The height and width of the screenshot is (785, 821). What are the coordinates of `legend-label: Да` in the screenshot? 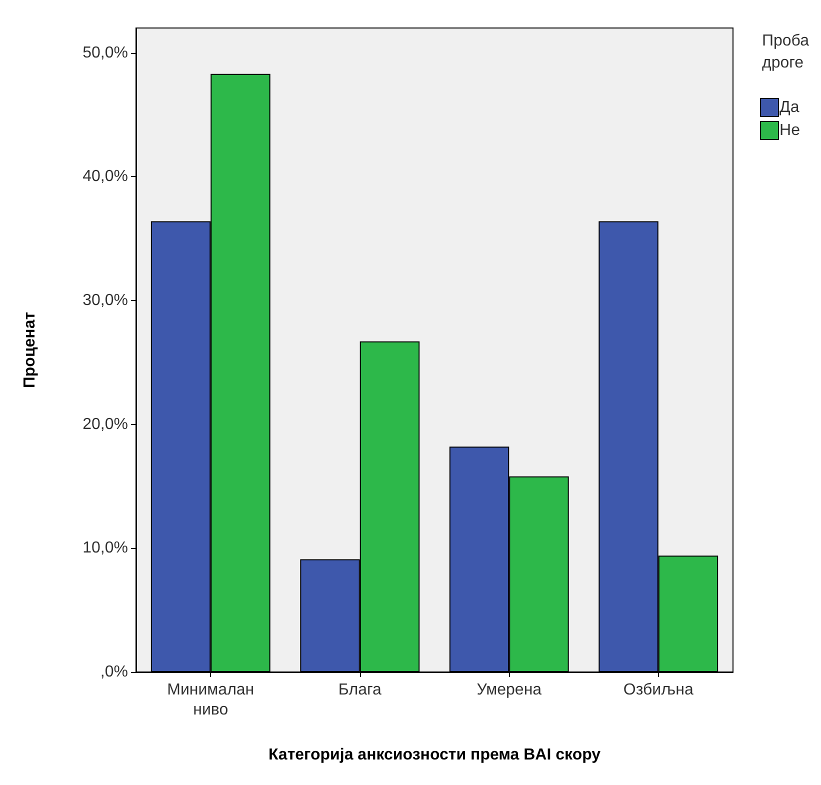 It's located at (790, 107).